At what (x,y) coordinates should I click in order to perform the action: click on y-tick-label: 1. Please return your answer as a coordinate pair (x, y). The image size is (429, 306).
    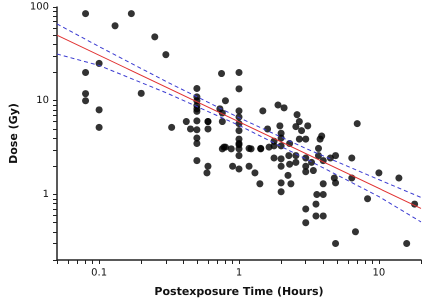
    Looking at the image, I should click on (45, 194).